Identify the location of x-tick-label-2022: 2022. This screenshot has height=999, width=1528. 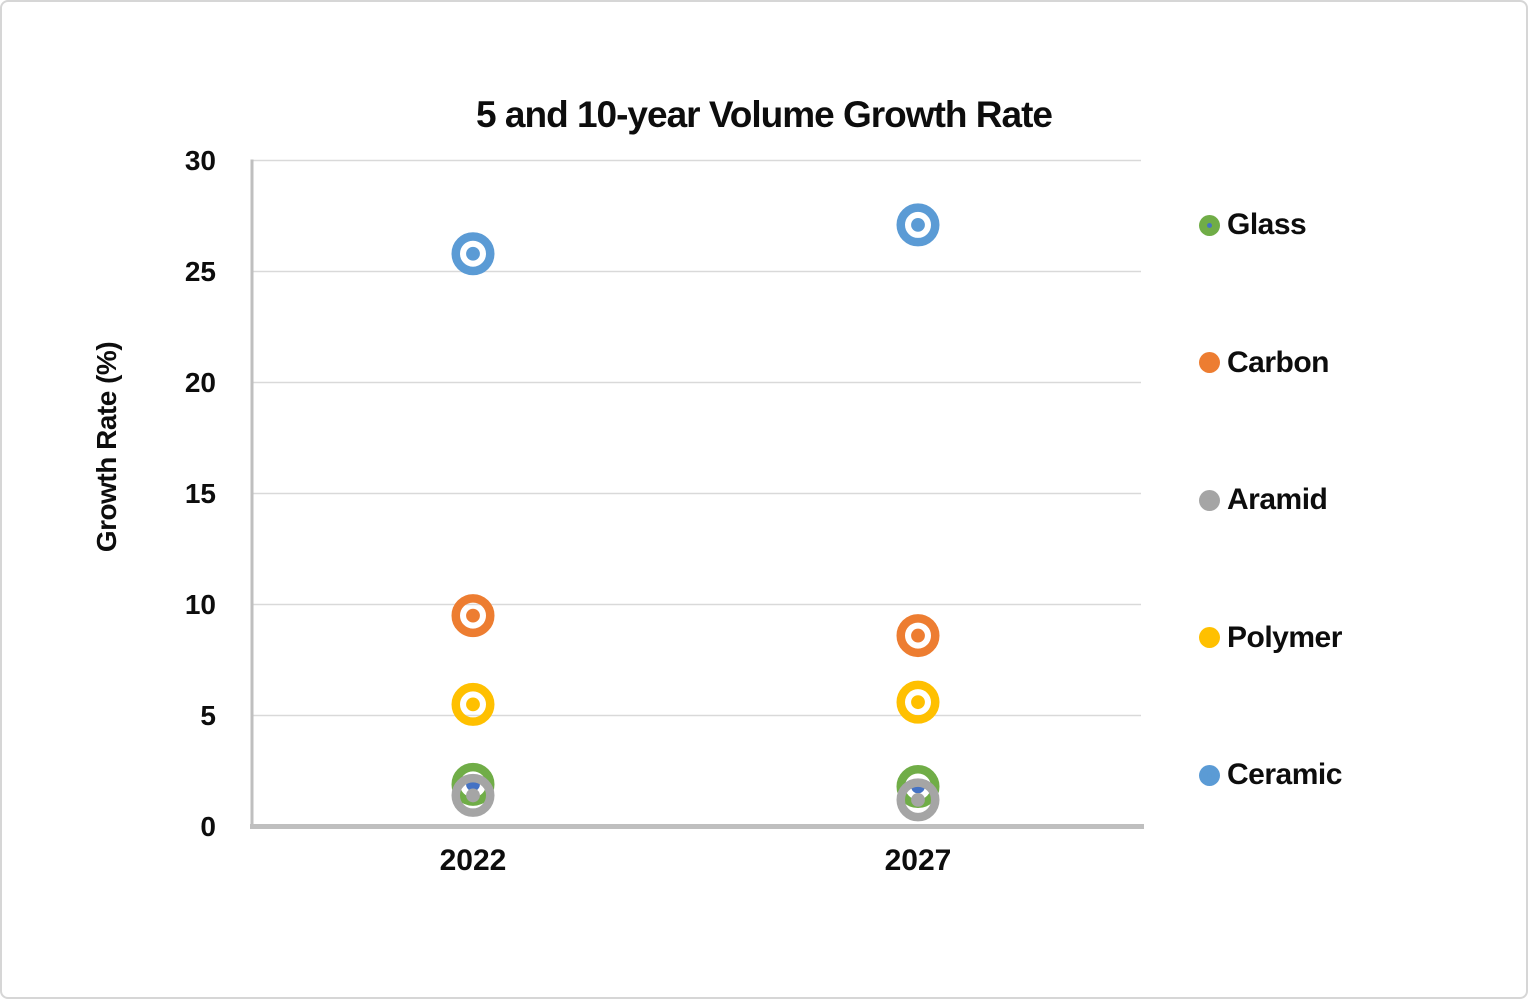
(473, 860).